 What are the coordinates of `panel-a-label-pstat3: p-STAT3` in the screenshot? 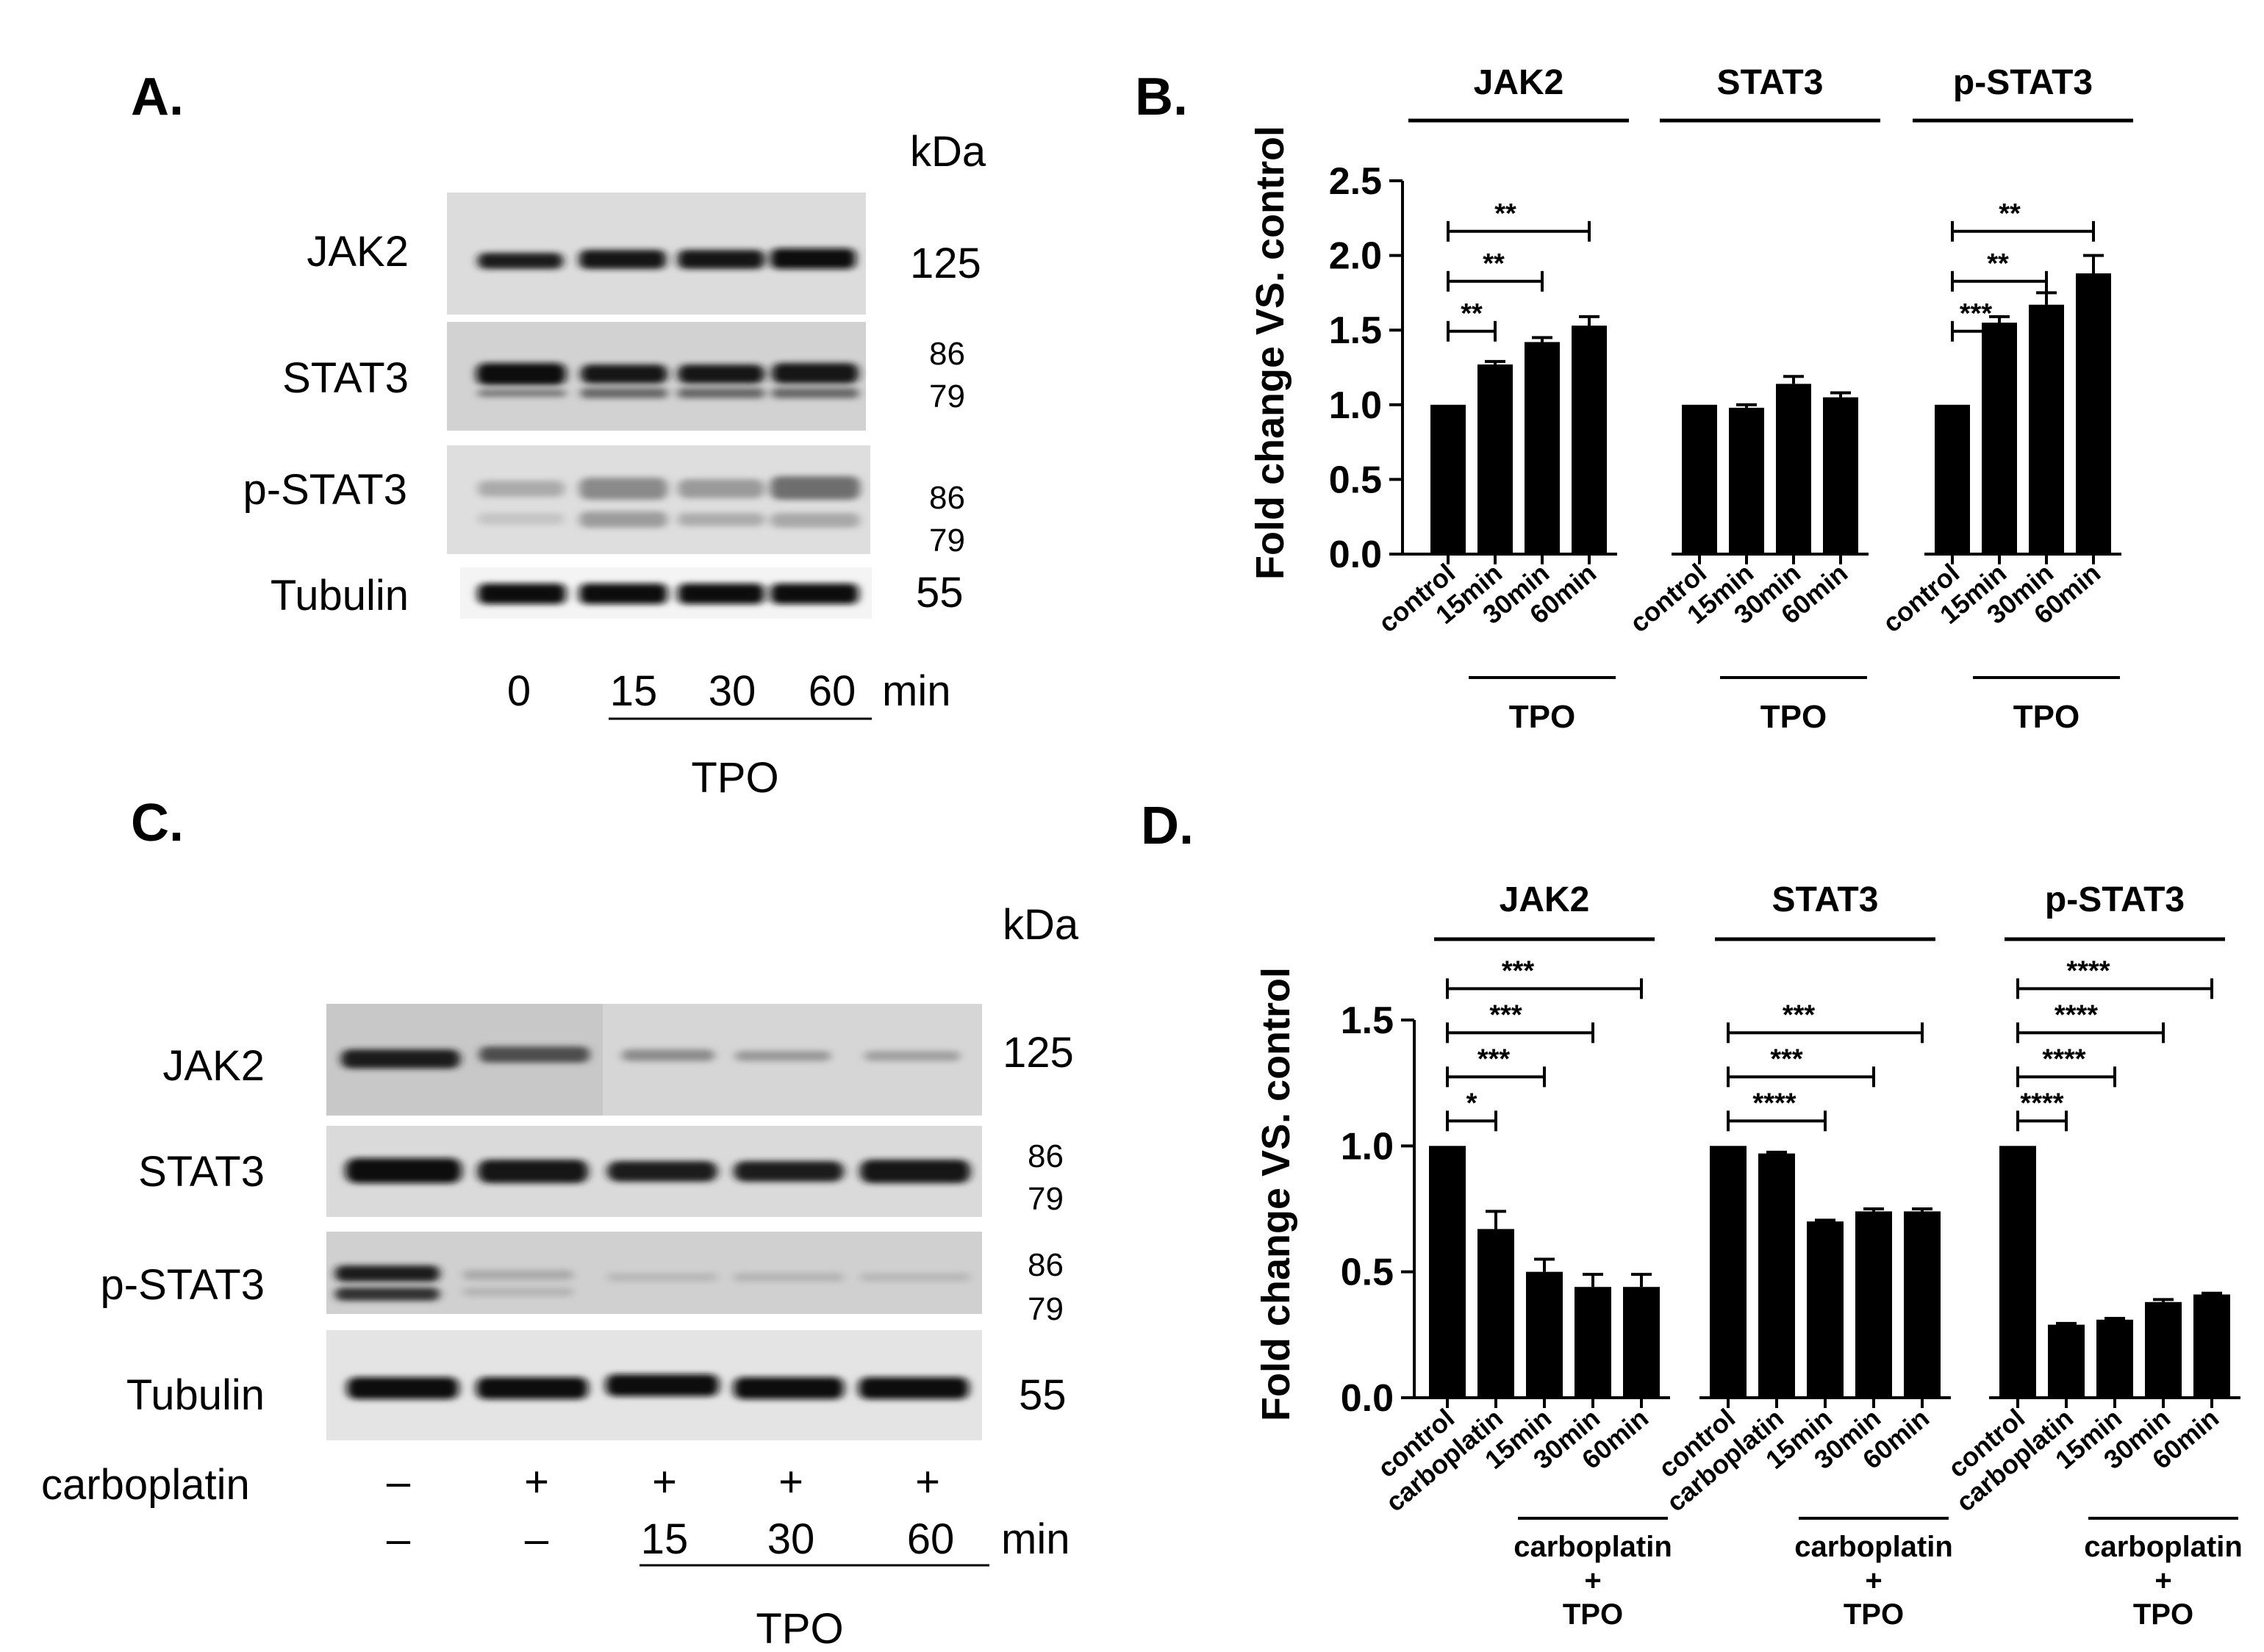 It's located at (325, 490).